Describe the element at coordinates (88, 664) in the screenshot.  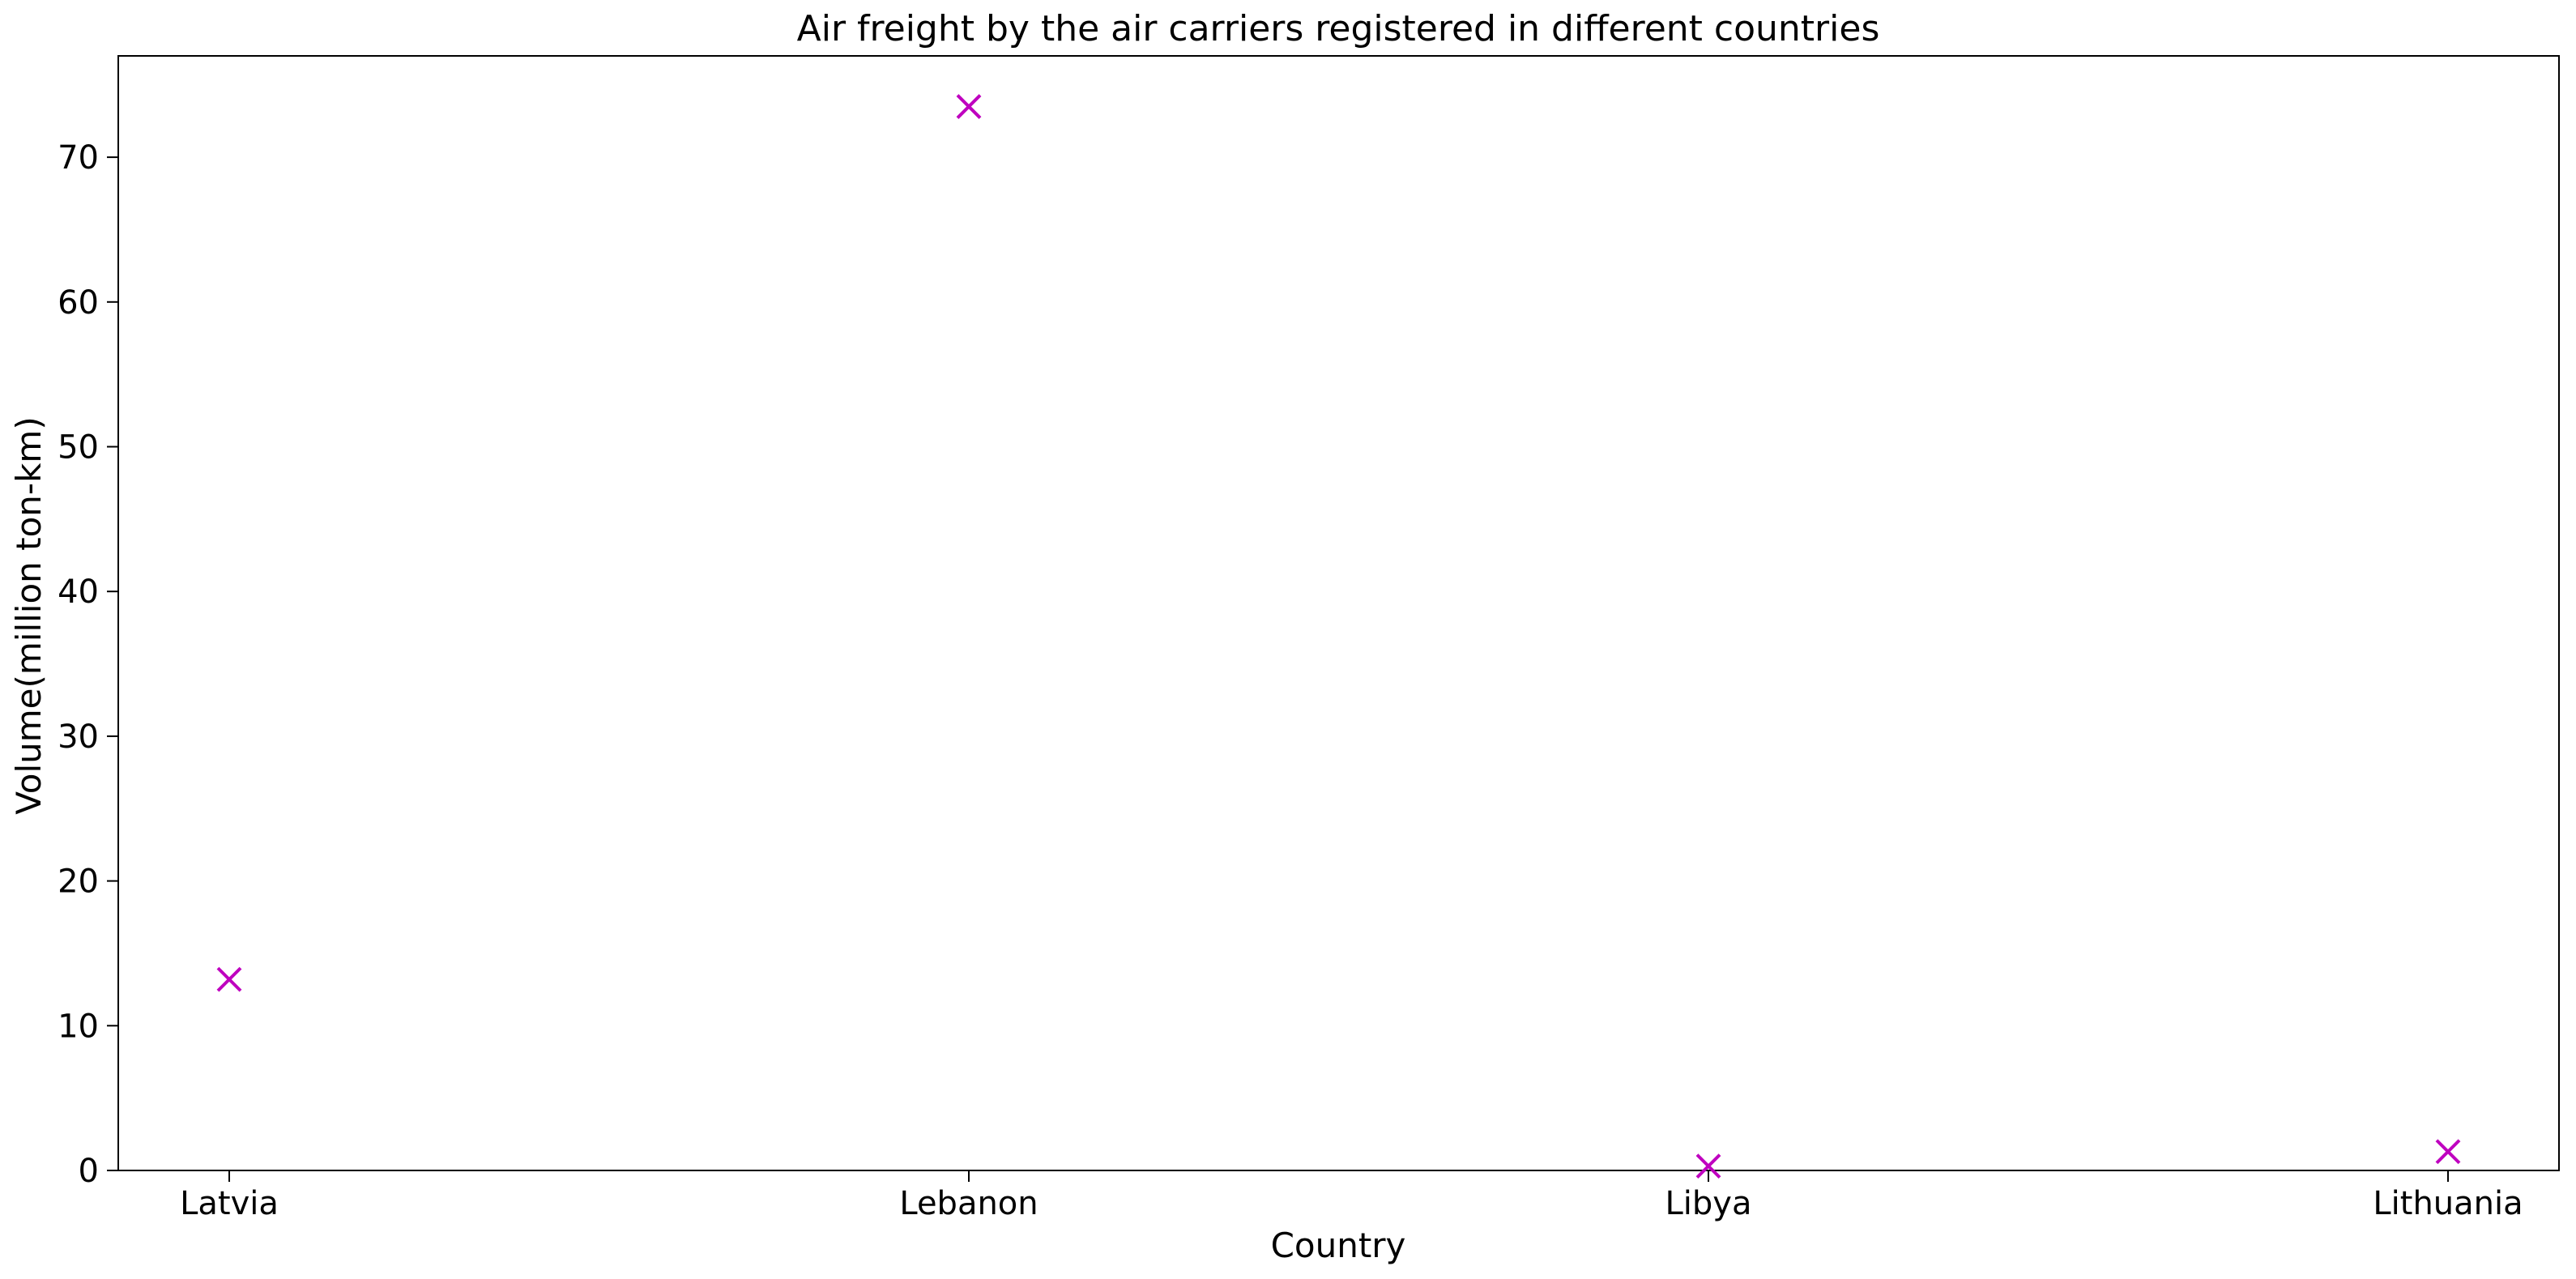
I see `y-axis: 0 10 20 30 40 50 60 70` at that location.